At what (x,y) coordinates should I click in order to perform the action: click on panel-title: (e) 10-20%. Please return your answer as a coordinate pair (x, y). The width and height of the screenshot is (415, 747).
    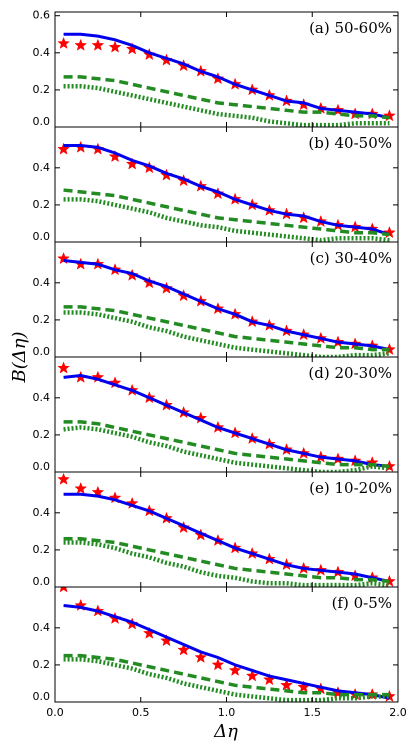
    Looking at the image, I should click on (350, 488).